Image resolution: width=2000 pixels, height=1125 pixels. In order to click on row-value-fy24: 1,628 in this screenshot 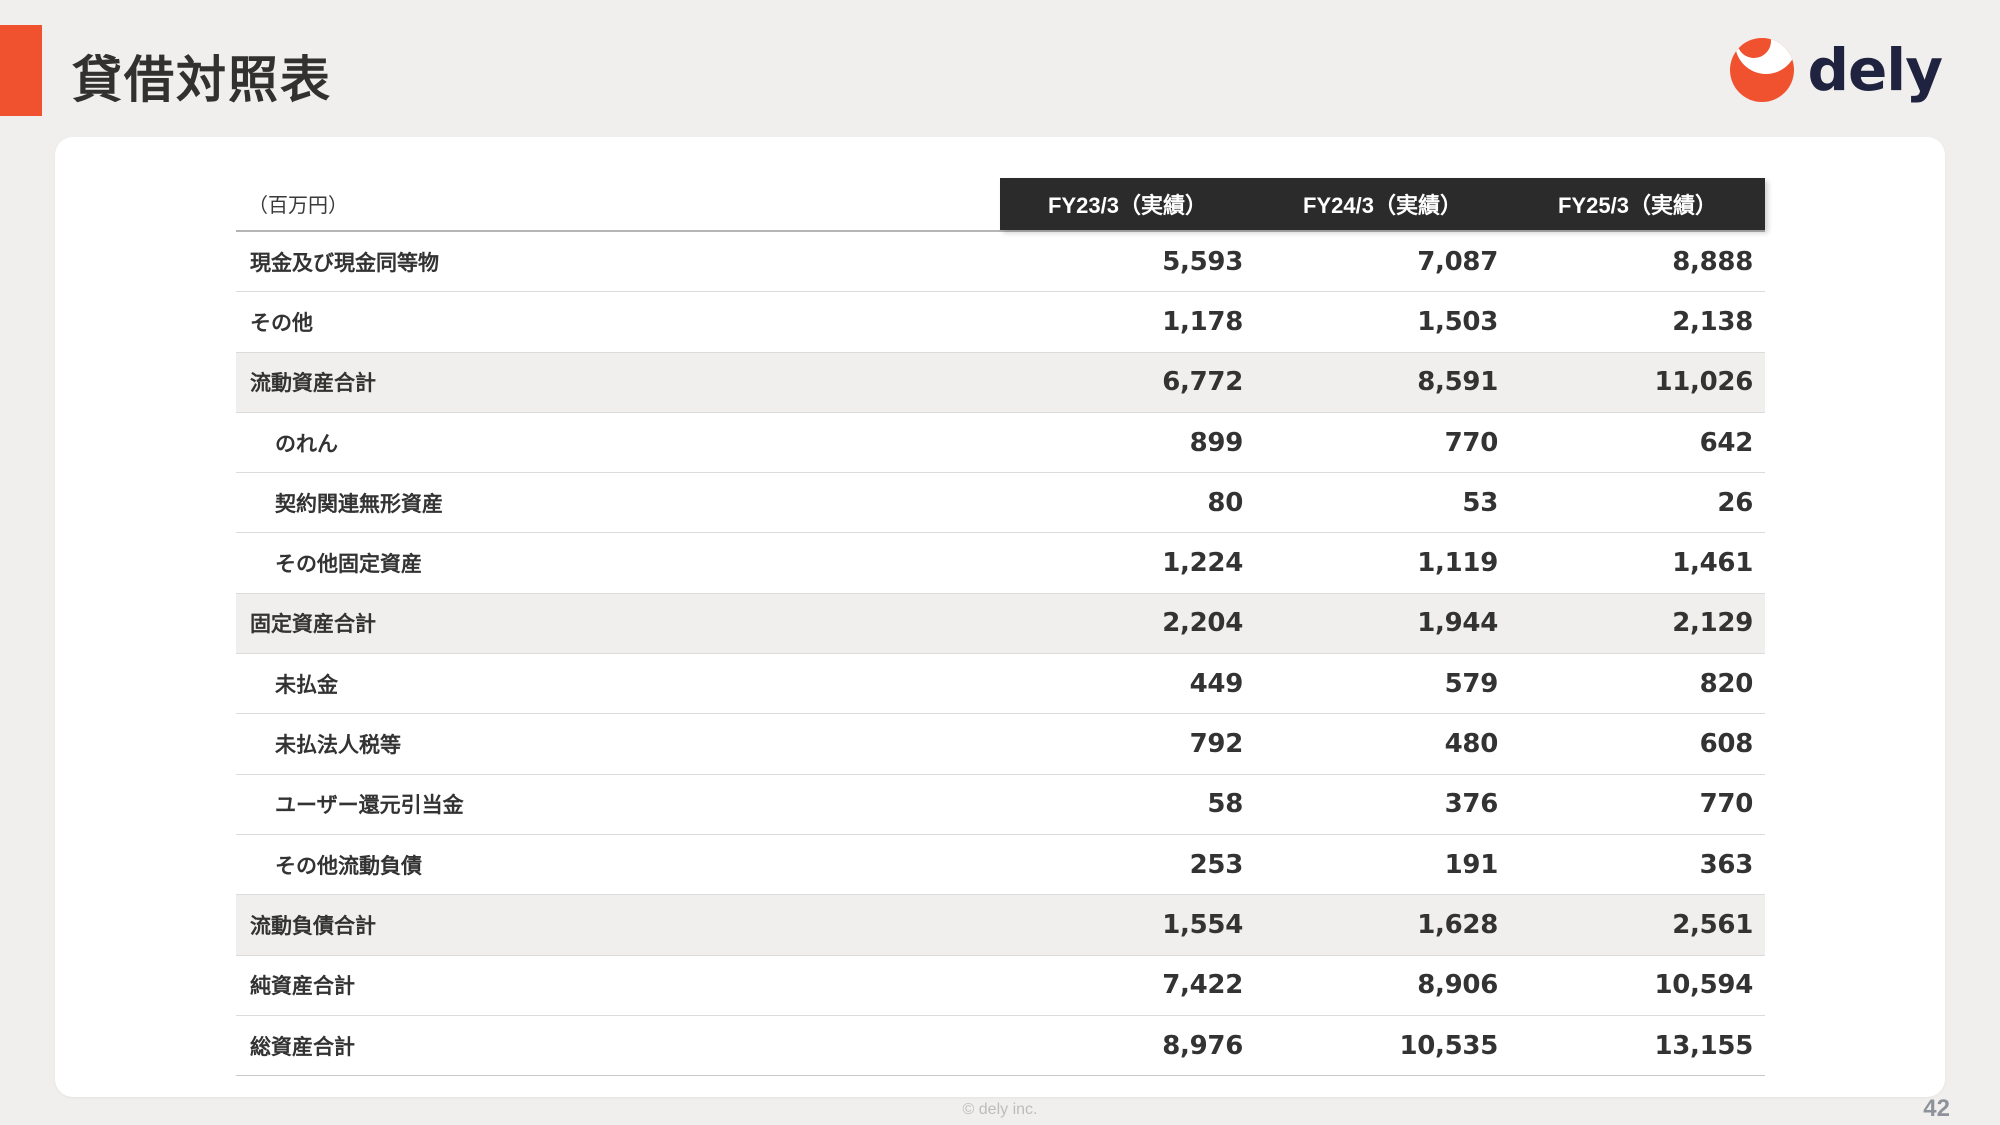, I will do `click(1457, 924)`.